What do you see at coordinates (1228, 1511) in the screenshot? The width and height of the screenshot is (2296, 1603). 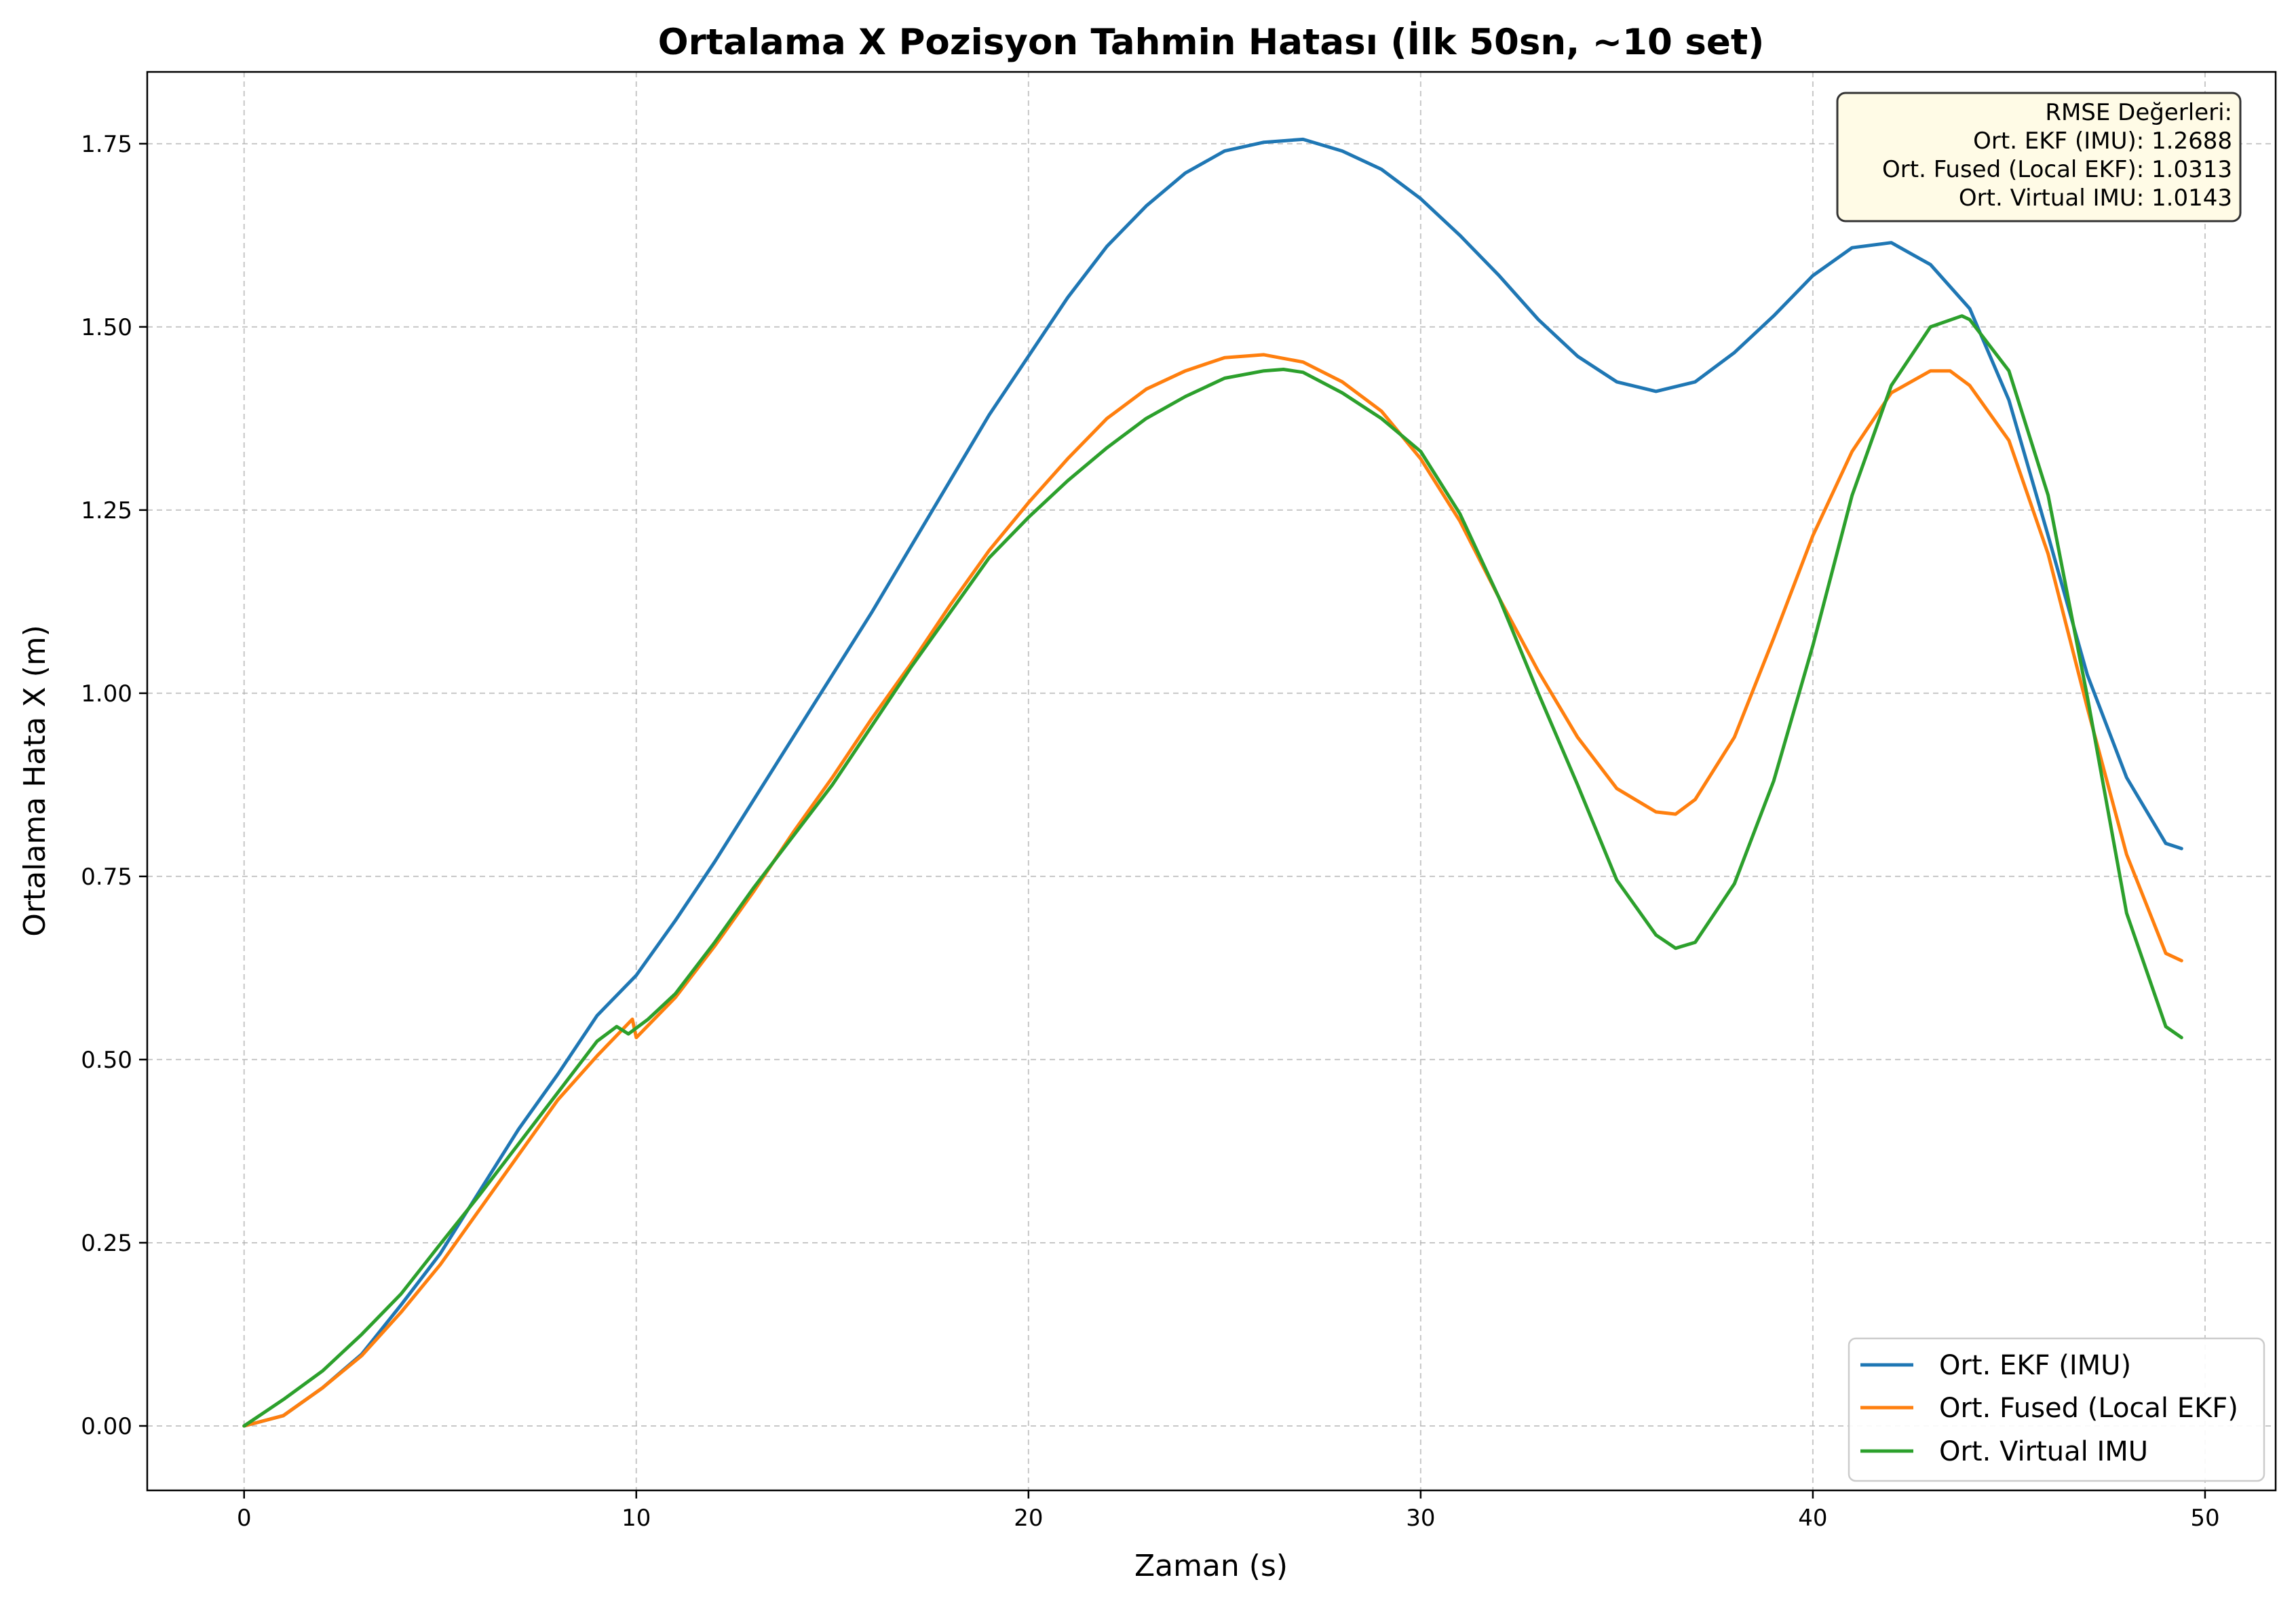 I see `x-axis-ticks: 0 10 20 30 40 50` at bounding box center [1228, 1511].